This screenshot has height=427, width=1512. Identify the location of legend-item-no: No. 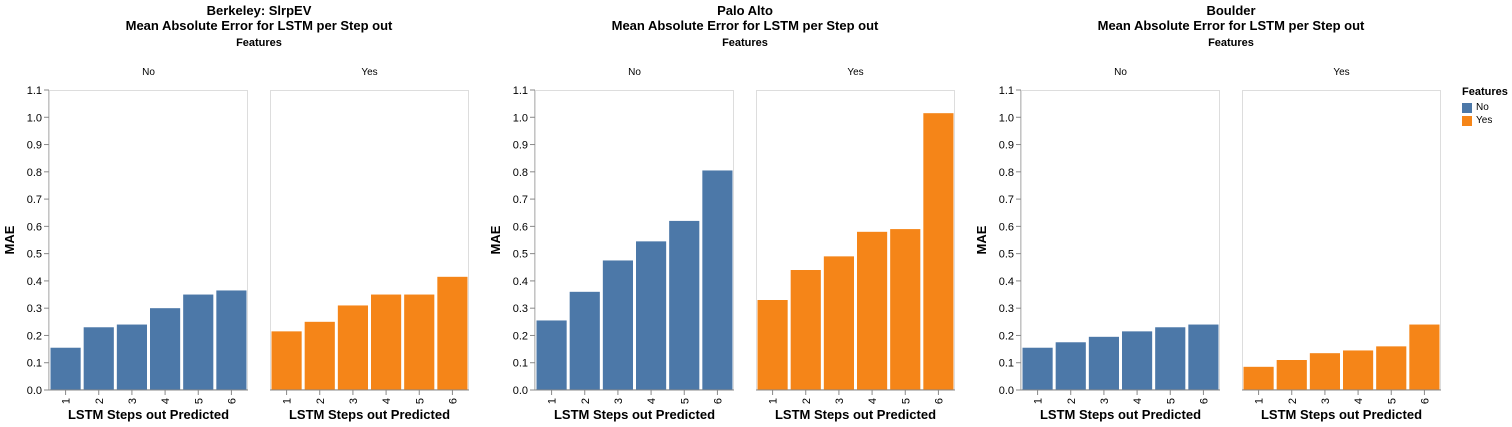
(1486, 107).